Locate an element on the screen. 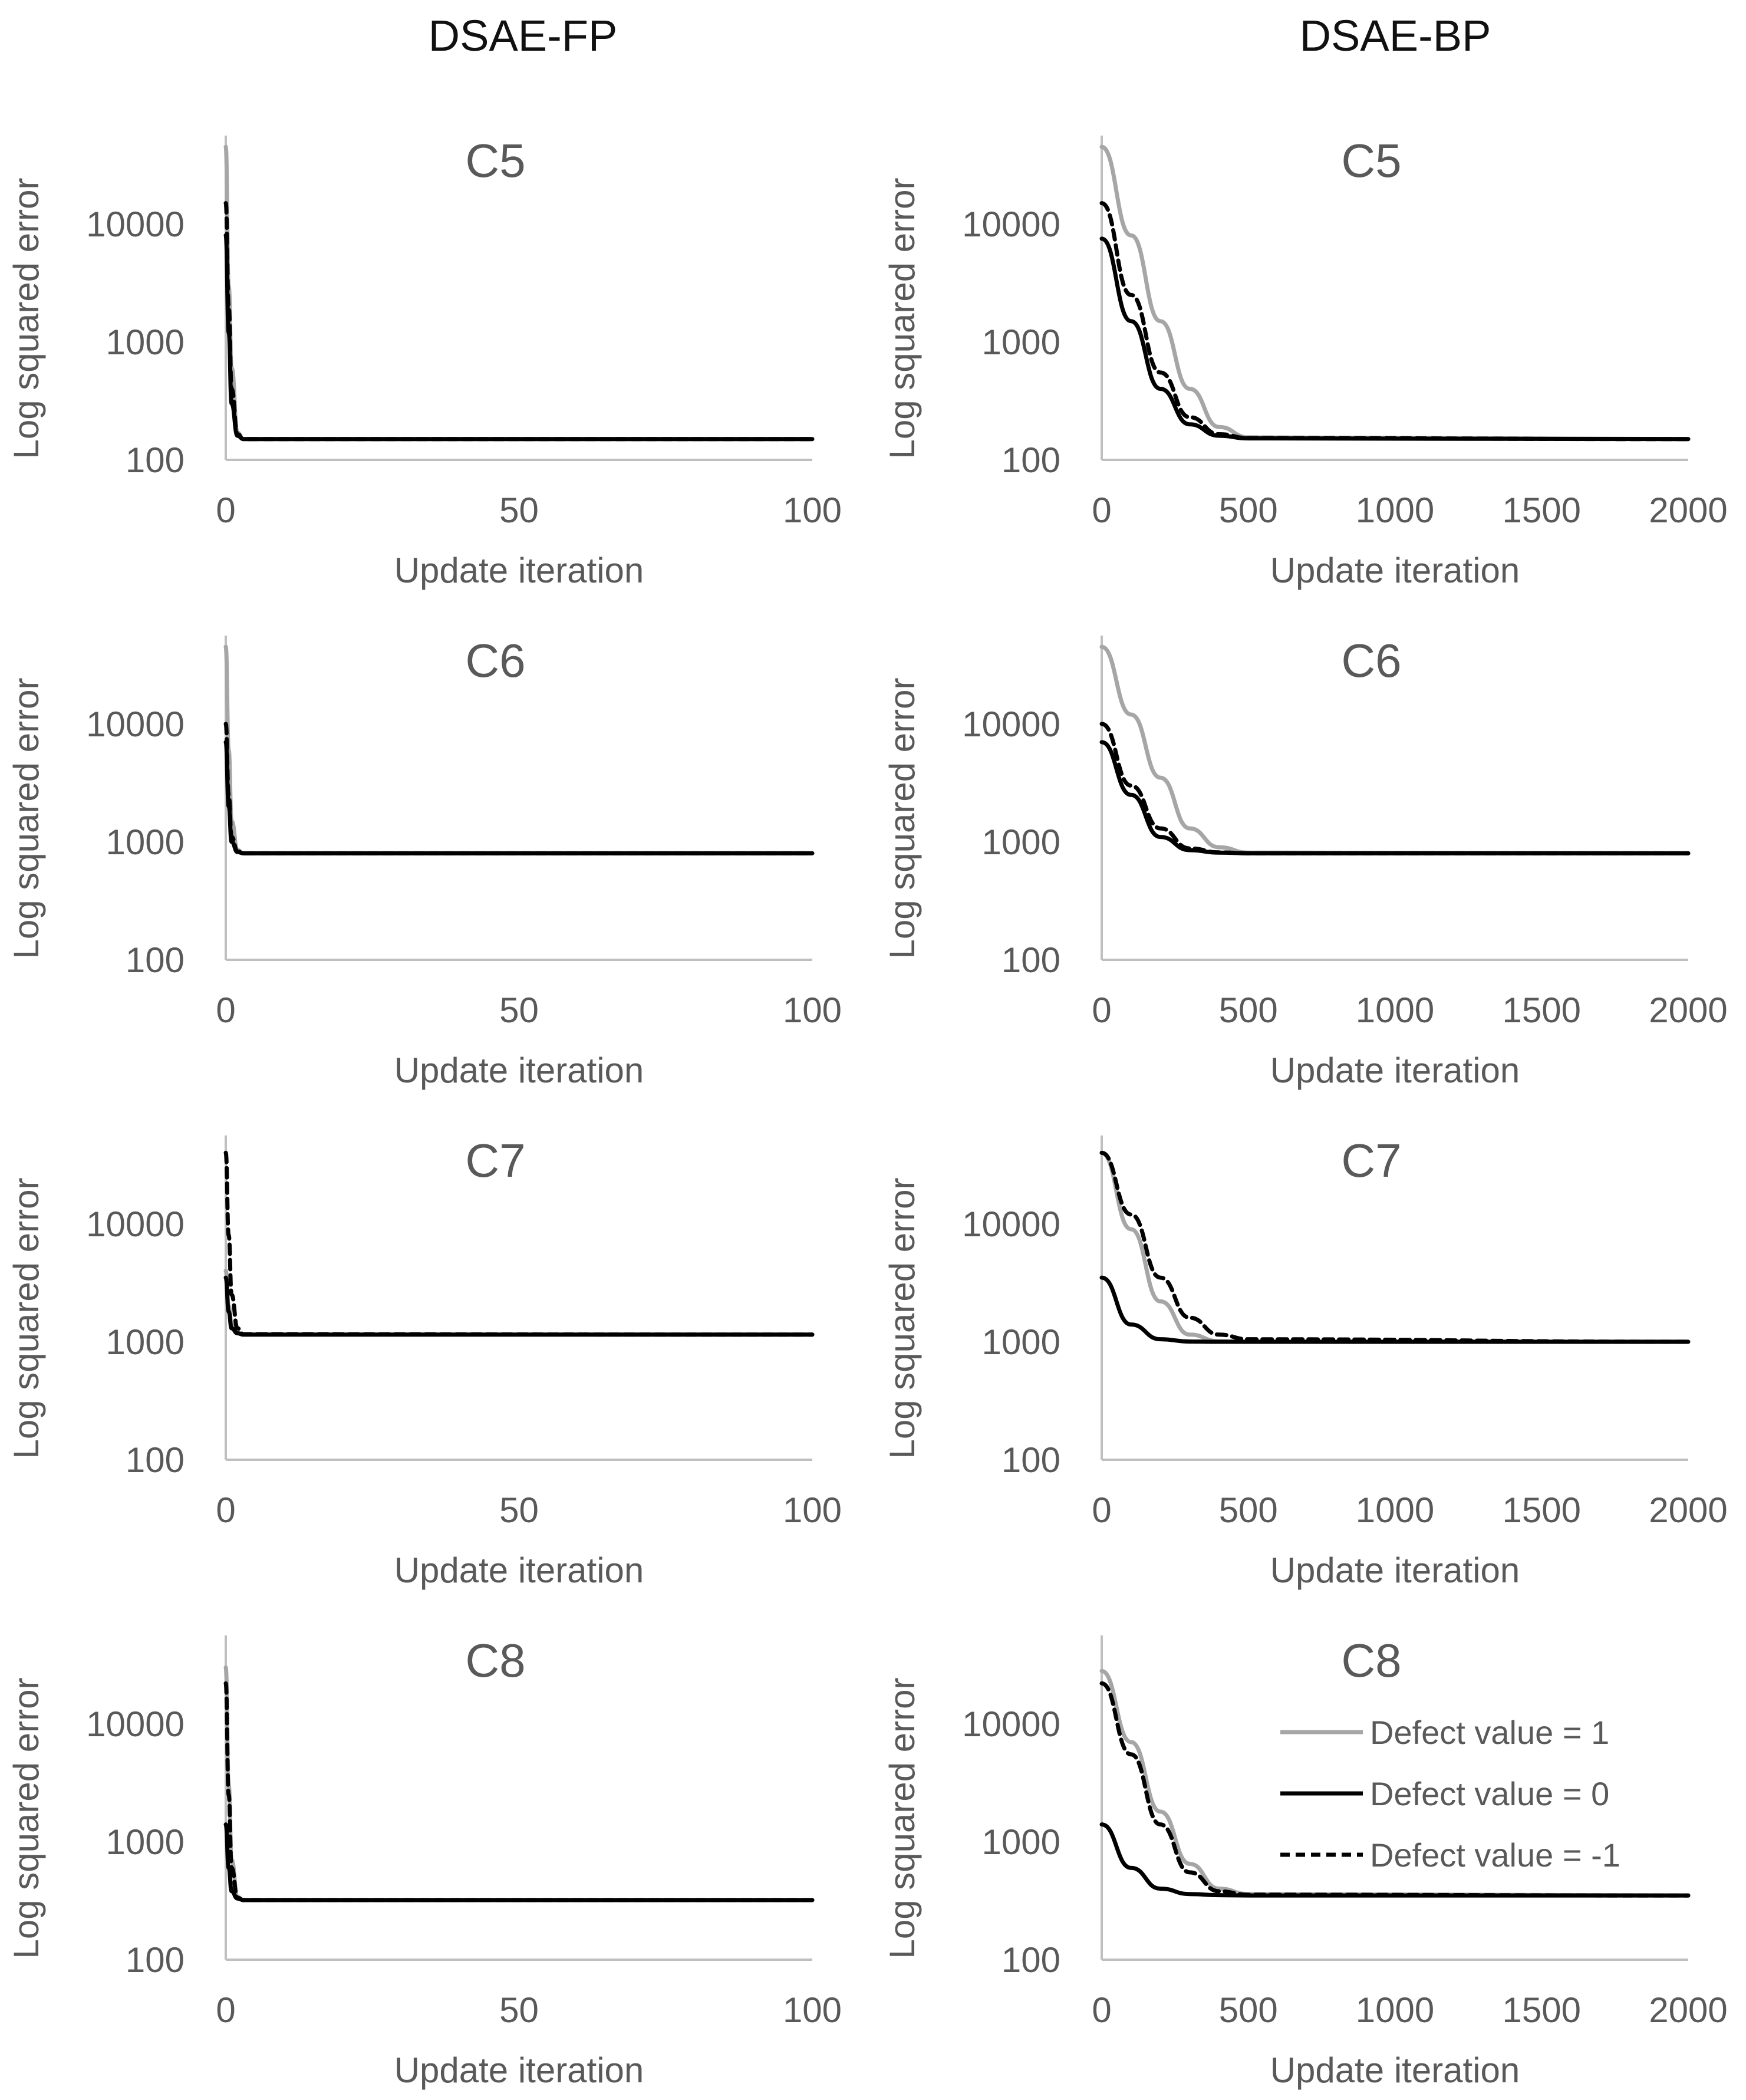  panel-c6-bp-xtick-label: 500 is located at coordinates (1248, 1010).